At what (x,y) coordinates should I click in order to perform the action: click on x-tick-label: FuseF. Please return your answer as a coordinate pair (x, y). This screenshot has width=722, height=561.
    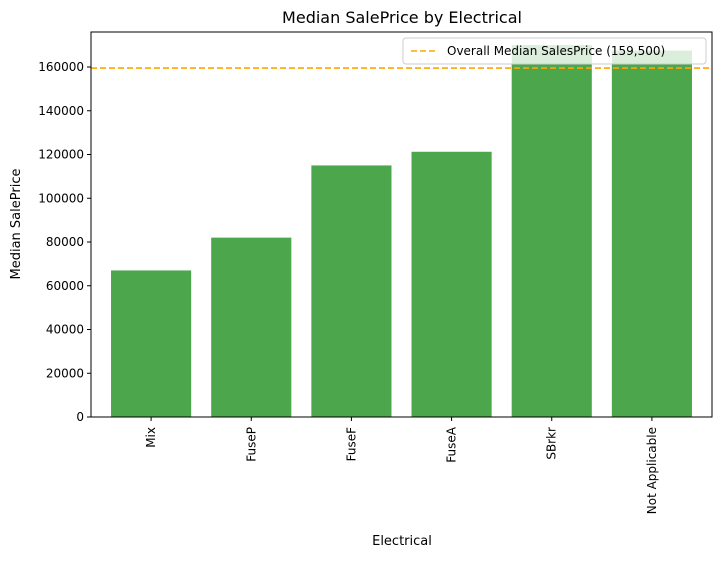
    Looking at the image, I should click on (351, 444).